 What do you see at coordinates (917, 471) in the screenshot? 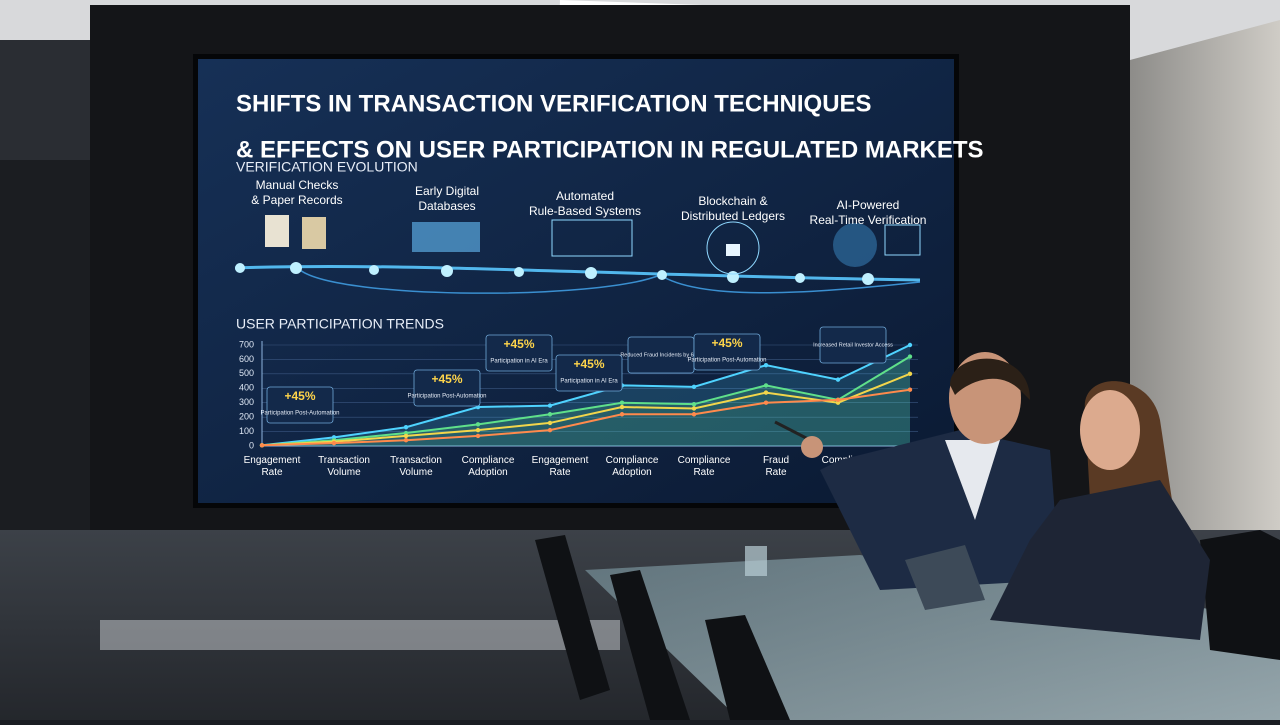
I see `man` at bounding box center [917, 471].